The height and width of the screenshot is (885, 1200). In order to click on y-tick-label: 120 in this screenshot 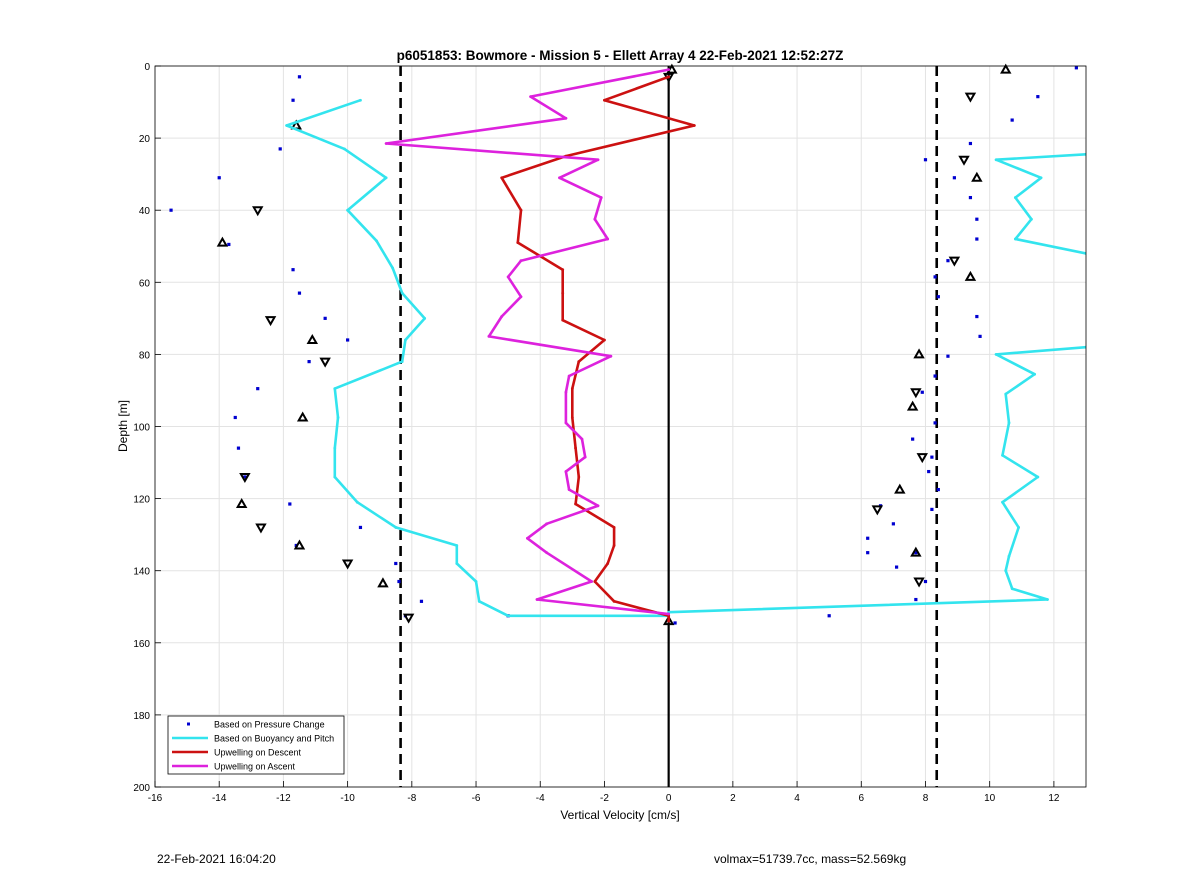, I will do `click(141, 500)`.